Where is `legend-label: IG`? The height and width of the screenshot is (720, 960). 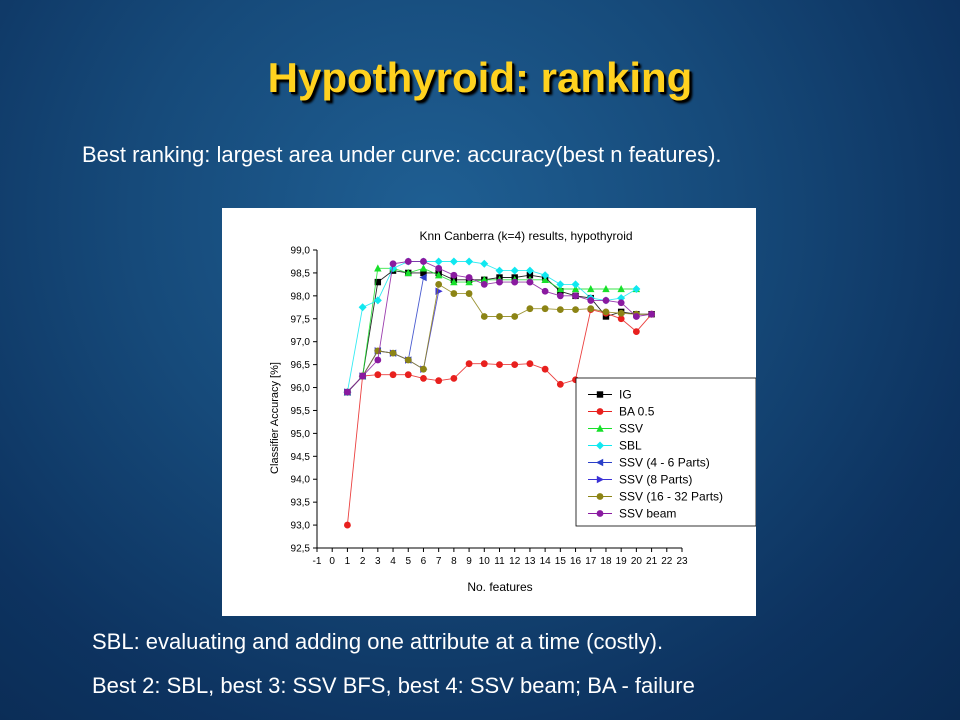
legend-label: IG is located at coordinates (625, 395).